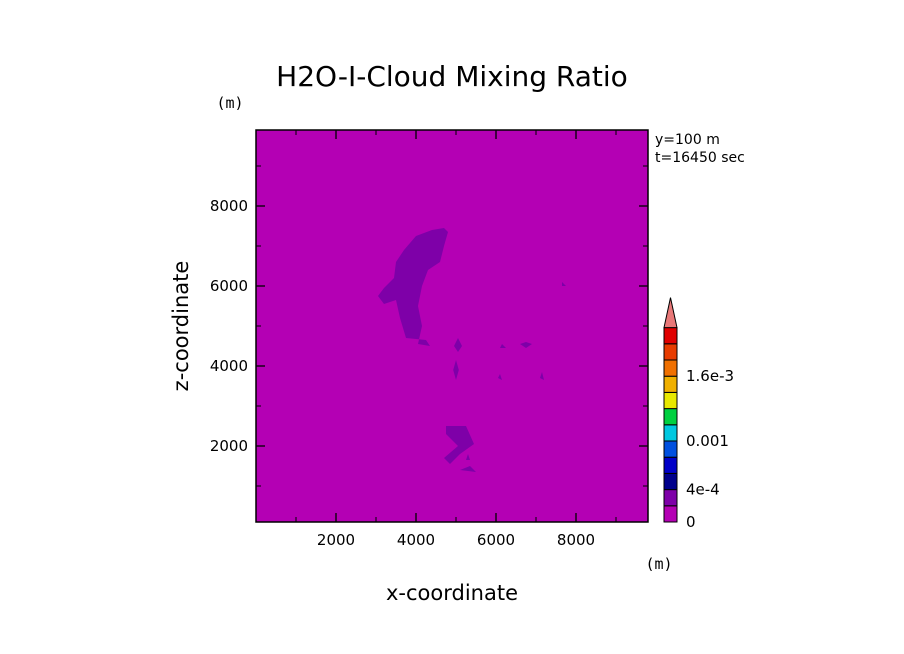  Describe the element at coordinates (452, 593) in the screenshot. I see `x-axis-title: x-coordinate` at that location.